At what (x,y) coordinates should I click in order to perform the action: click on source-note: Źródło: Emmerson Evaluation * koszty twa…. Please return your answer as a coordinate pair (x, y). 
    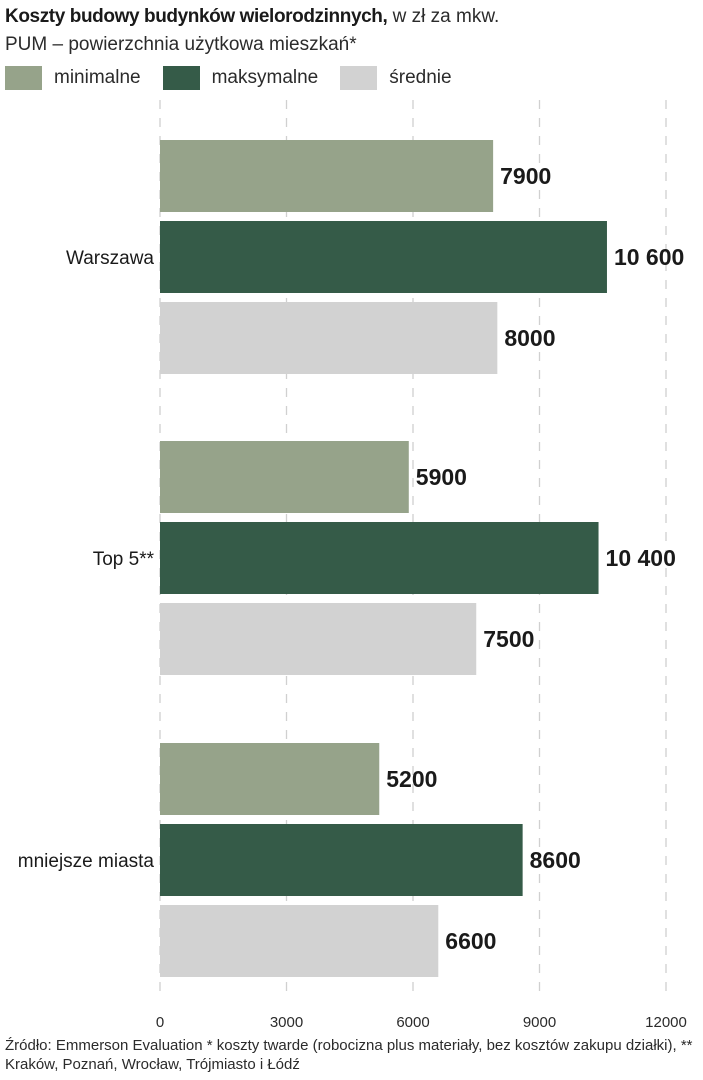
    Looking at the image, I should click on (349, 1055).